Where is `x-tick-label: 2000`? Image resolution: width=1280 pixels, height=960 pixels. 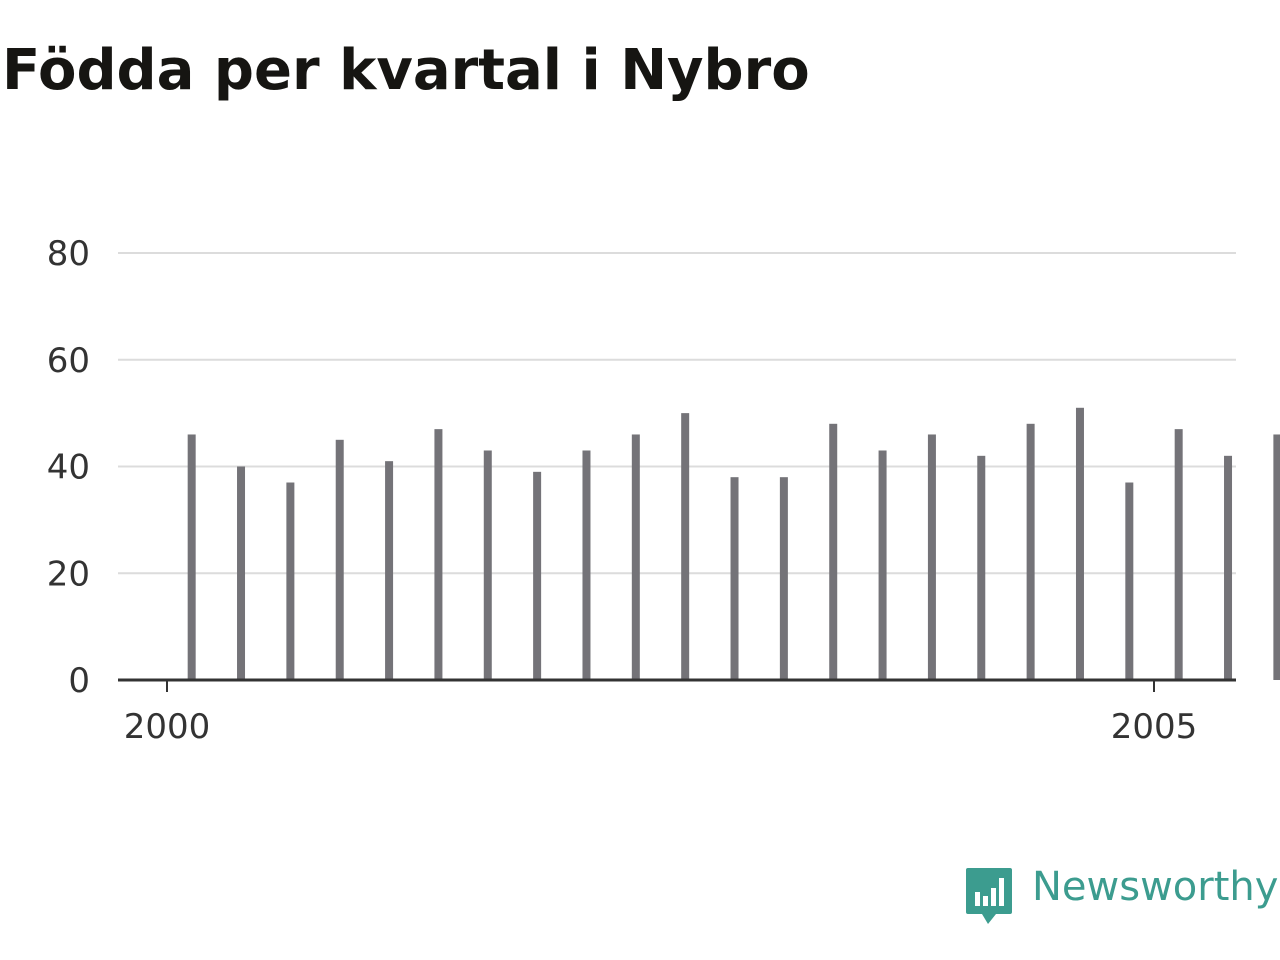
x-tick-label: 2000 is located at coordinates (167, 727).